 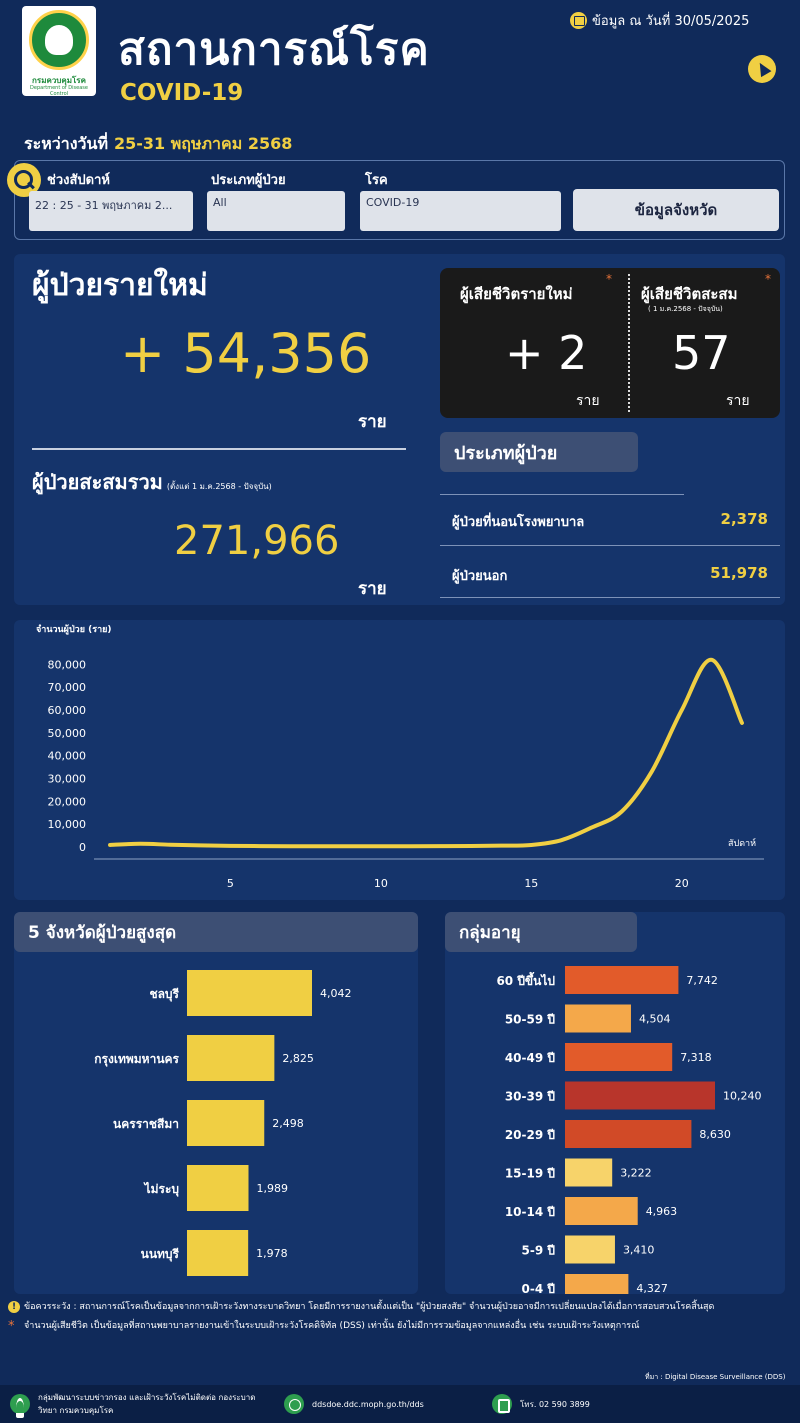 I want to click on new-deaths-label: ผู้เสียชีวิตรายใหม่, so click(x=516, y=294).